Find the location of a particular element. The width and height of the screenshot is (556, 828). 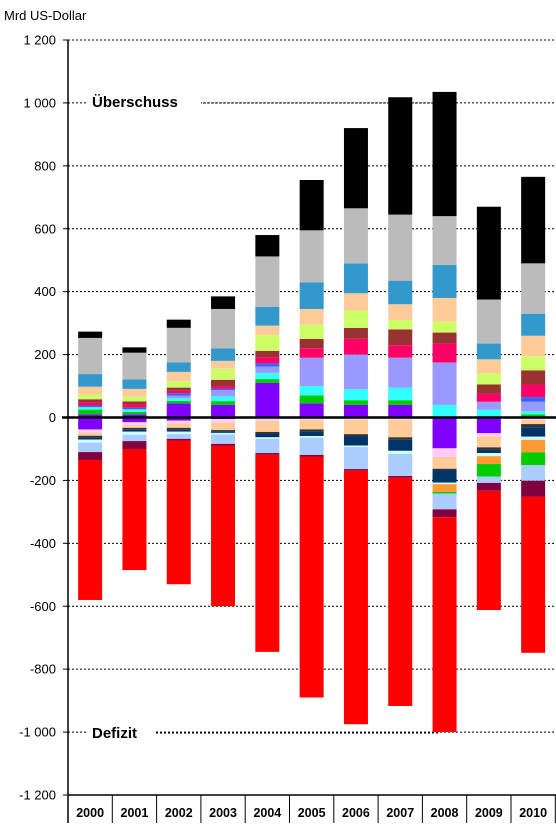

surplus-label: Überschuss is located at coordinates (135, 102).